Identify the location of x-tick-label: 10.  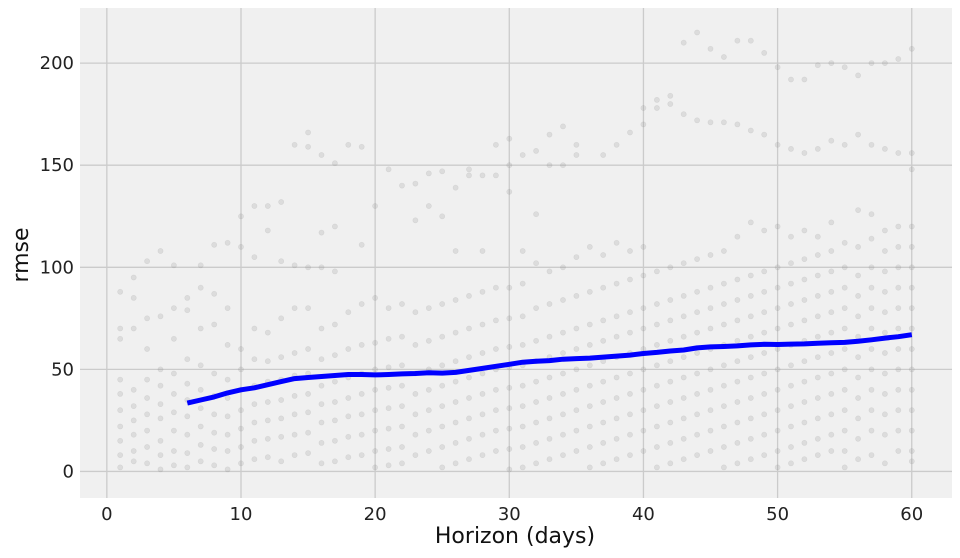
(241, 514).